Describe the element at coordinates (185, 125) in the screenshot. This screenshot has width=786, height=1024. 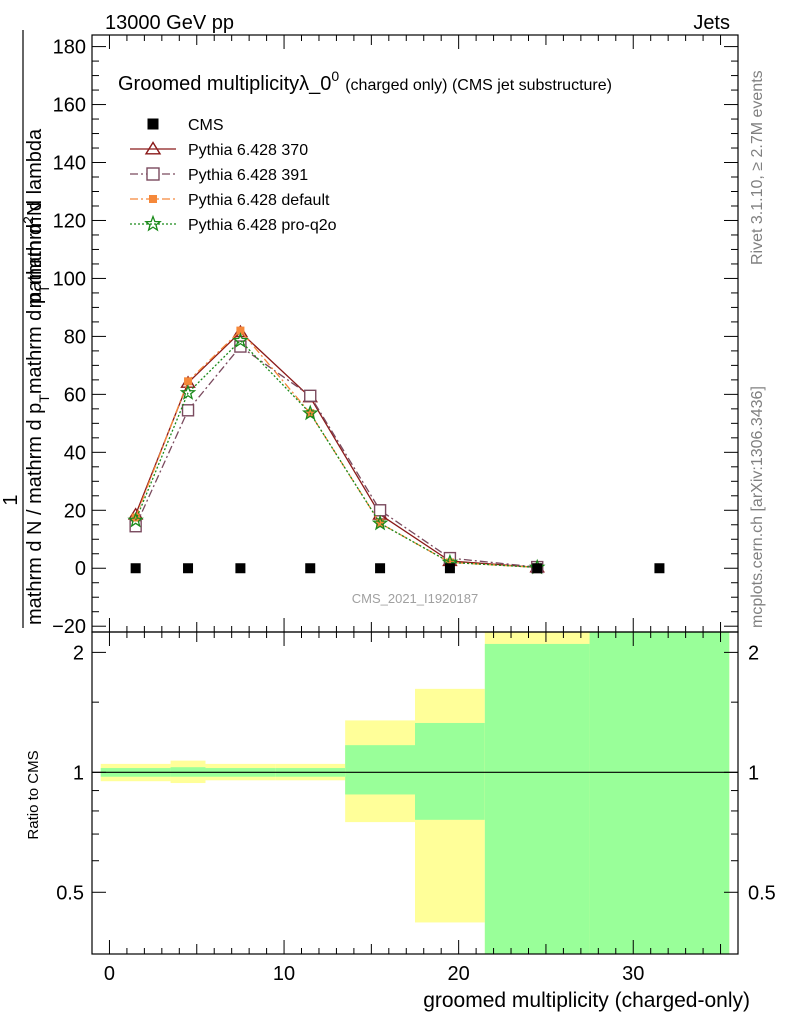
I see `legend-entry-0: CMS` at that location.